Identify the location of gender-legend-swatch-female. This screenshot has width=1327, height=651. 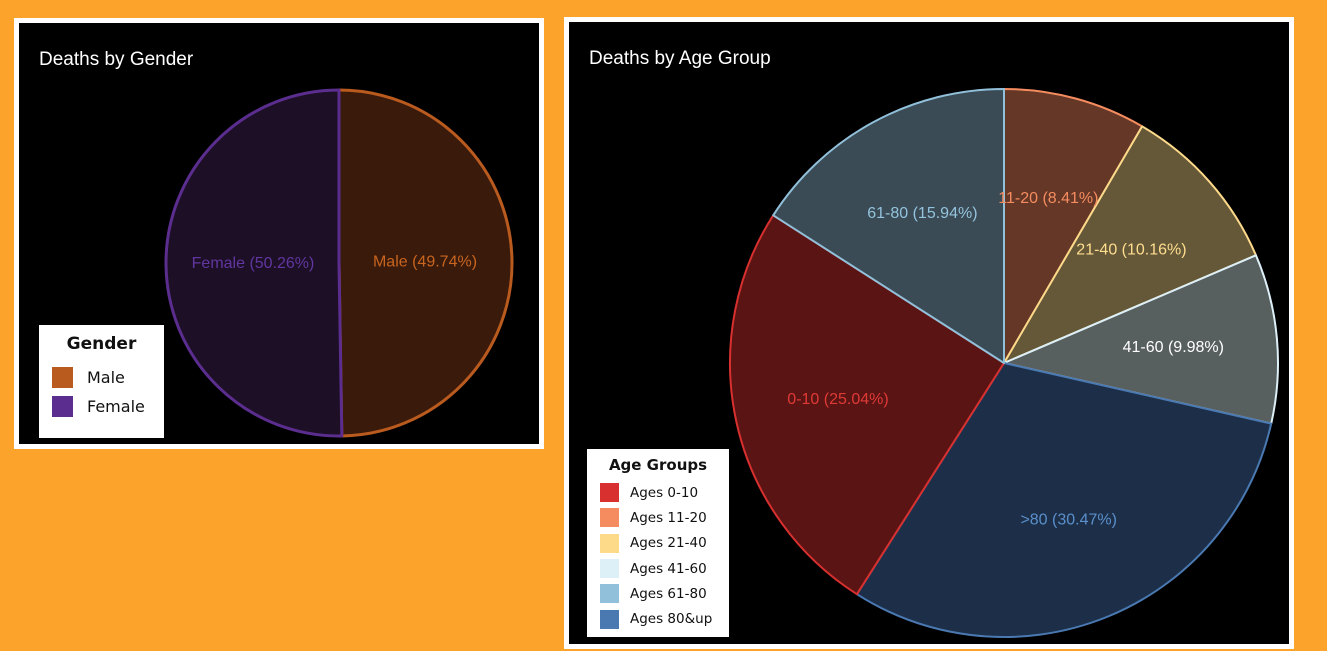
(62, 406).